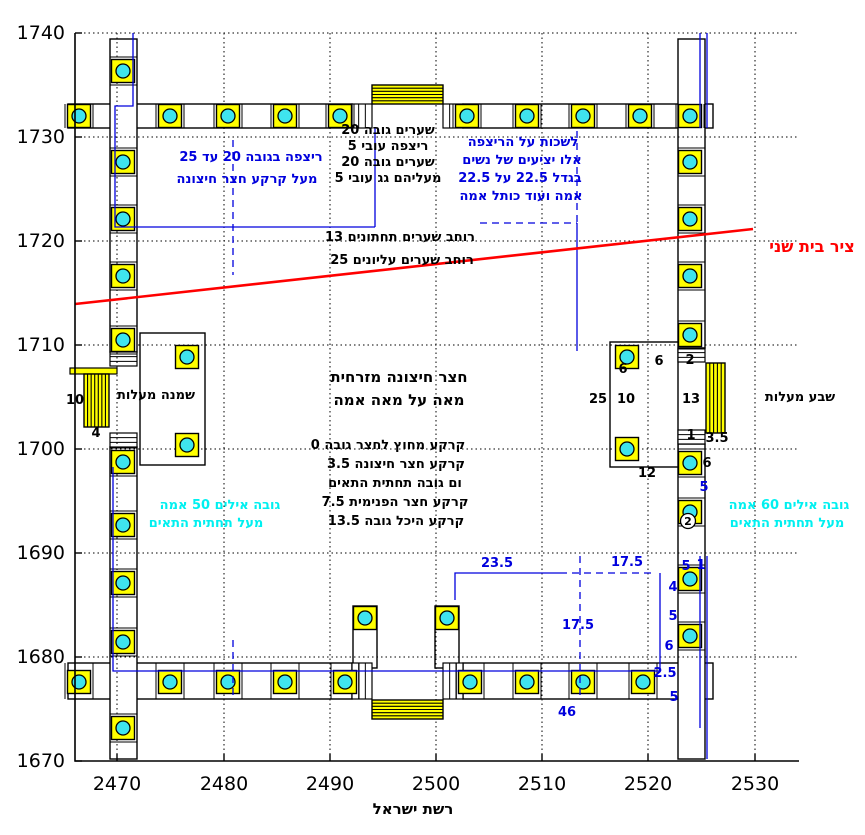 This screenshot has width=865, height=835. Describe the element at coordinates (330, 784) in the screenshot. I see `x-tick-label: 2490` at that location.